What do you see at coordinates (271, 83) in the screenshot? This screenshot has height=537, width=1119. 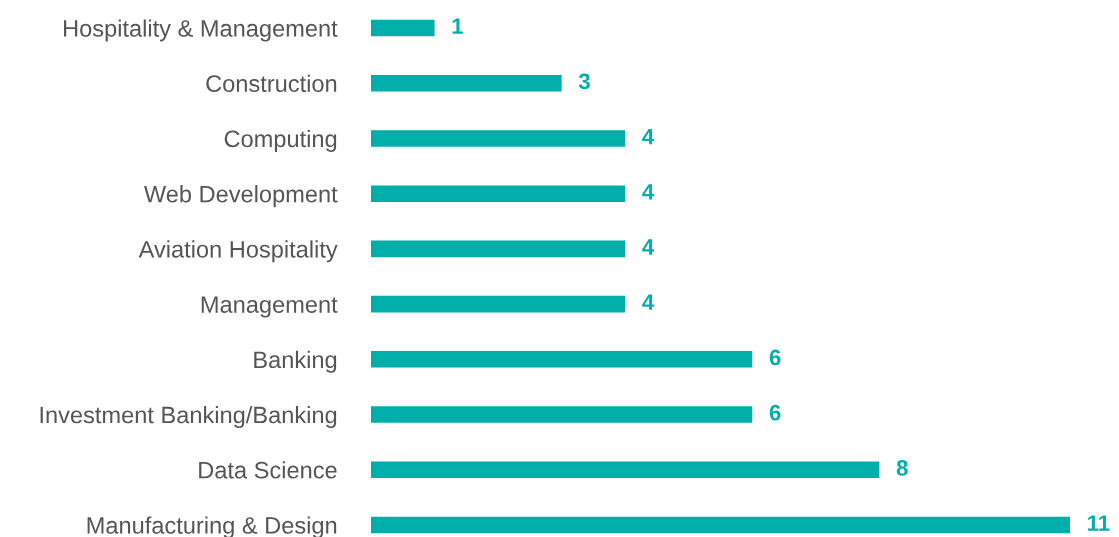 I see `y-tick-label: Construction` at bounding box center [271, 83].